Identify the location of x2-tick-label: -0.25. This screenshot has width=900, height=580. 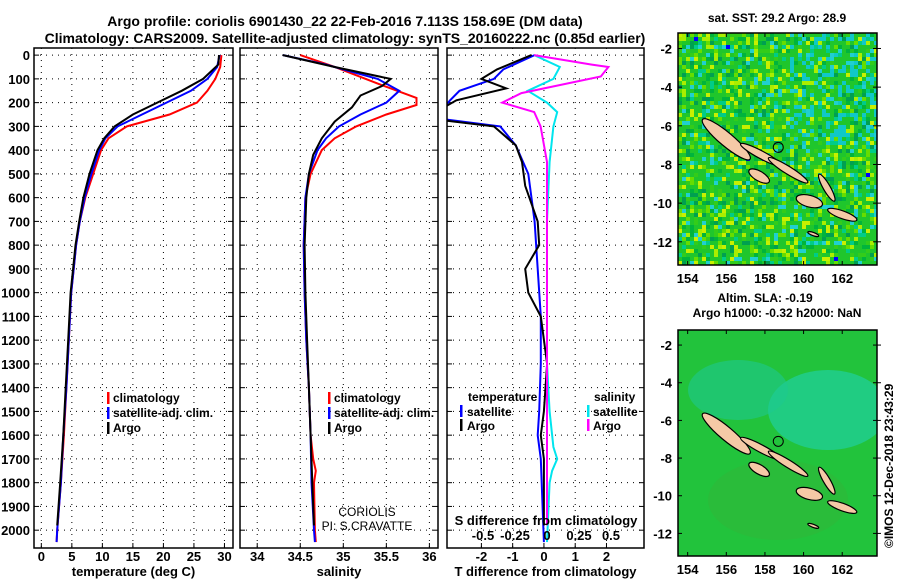
(515, 535).